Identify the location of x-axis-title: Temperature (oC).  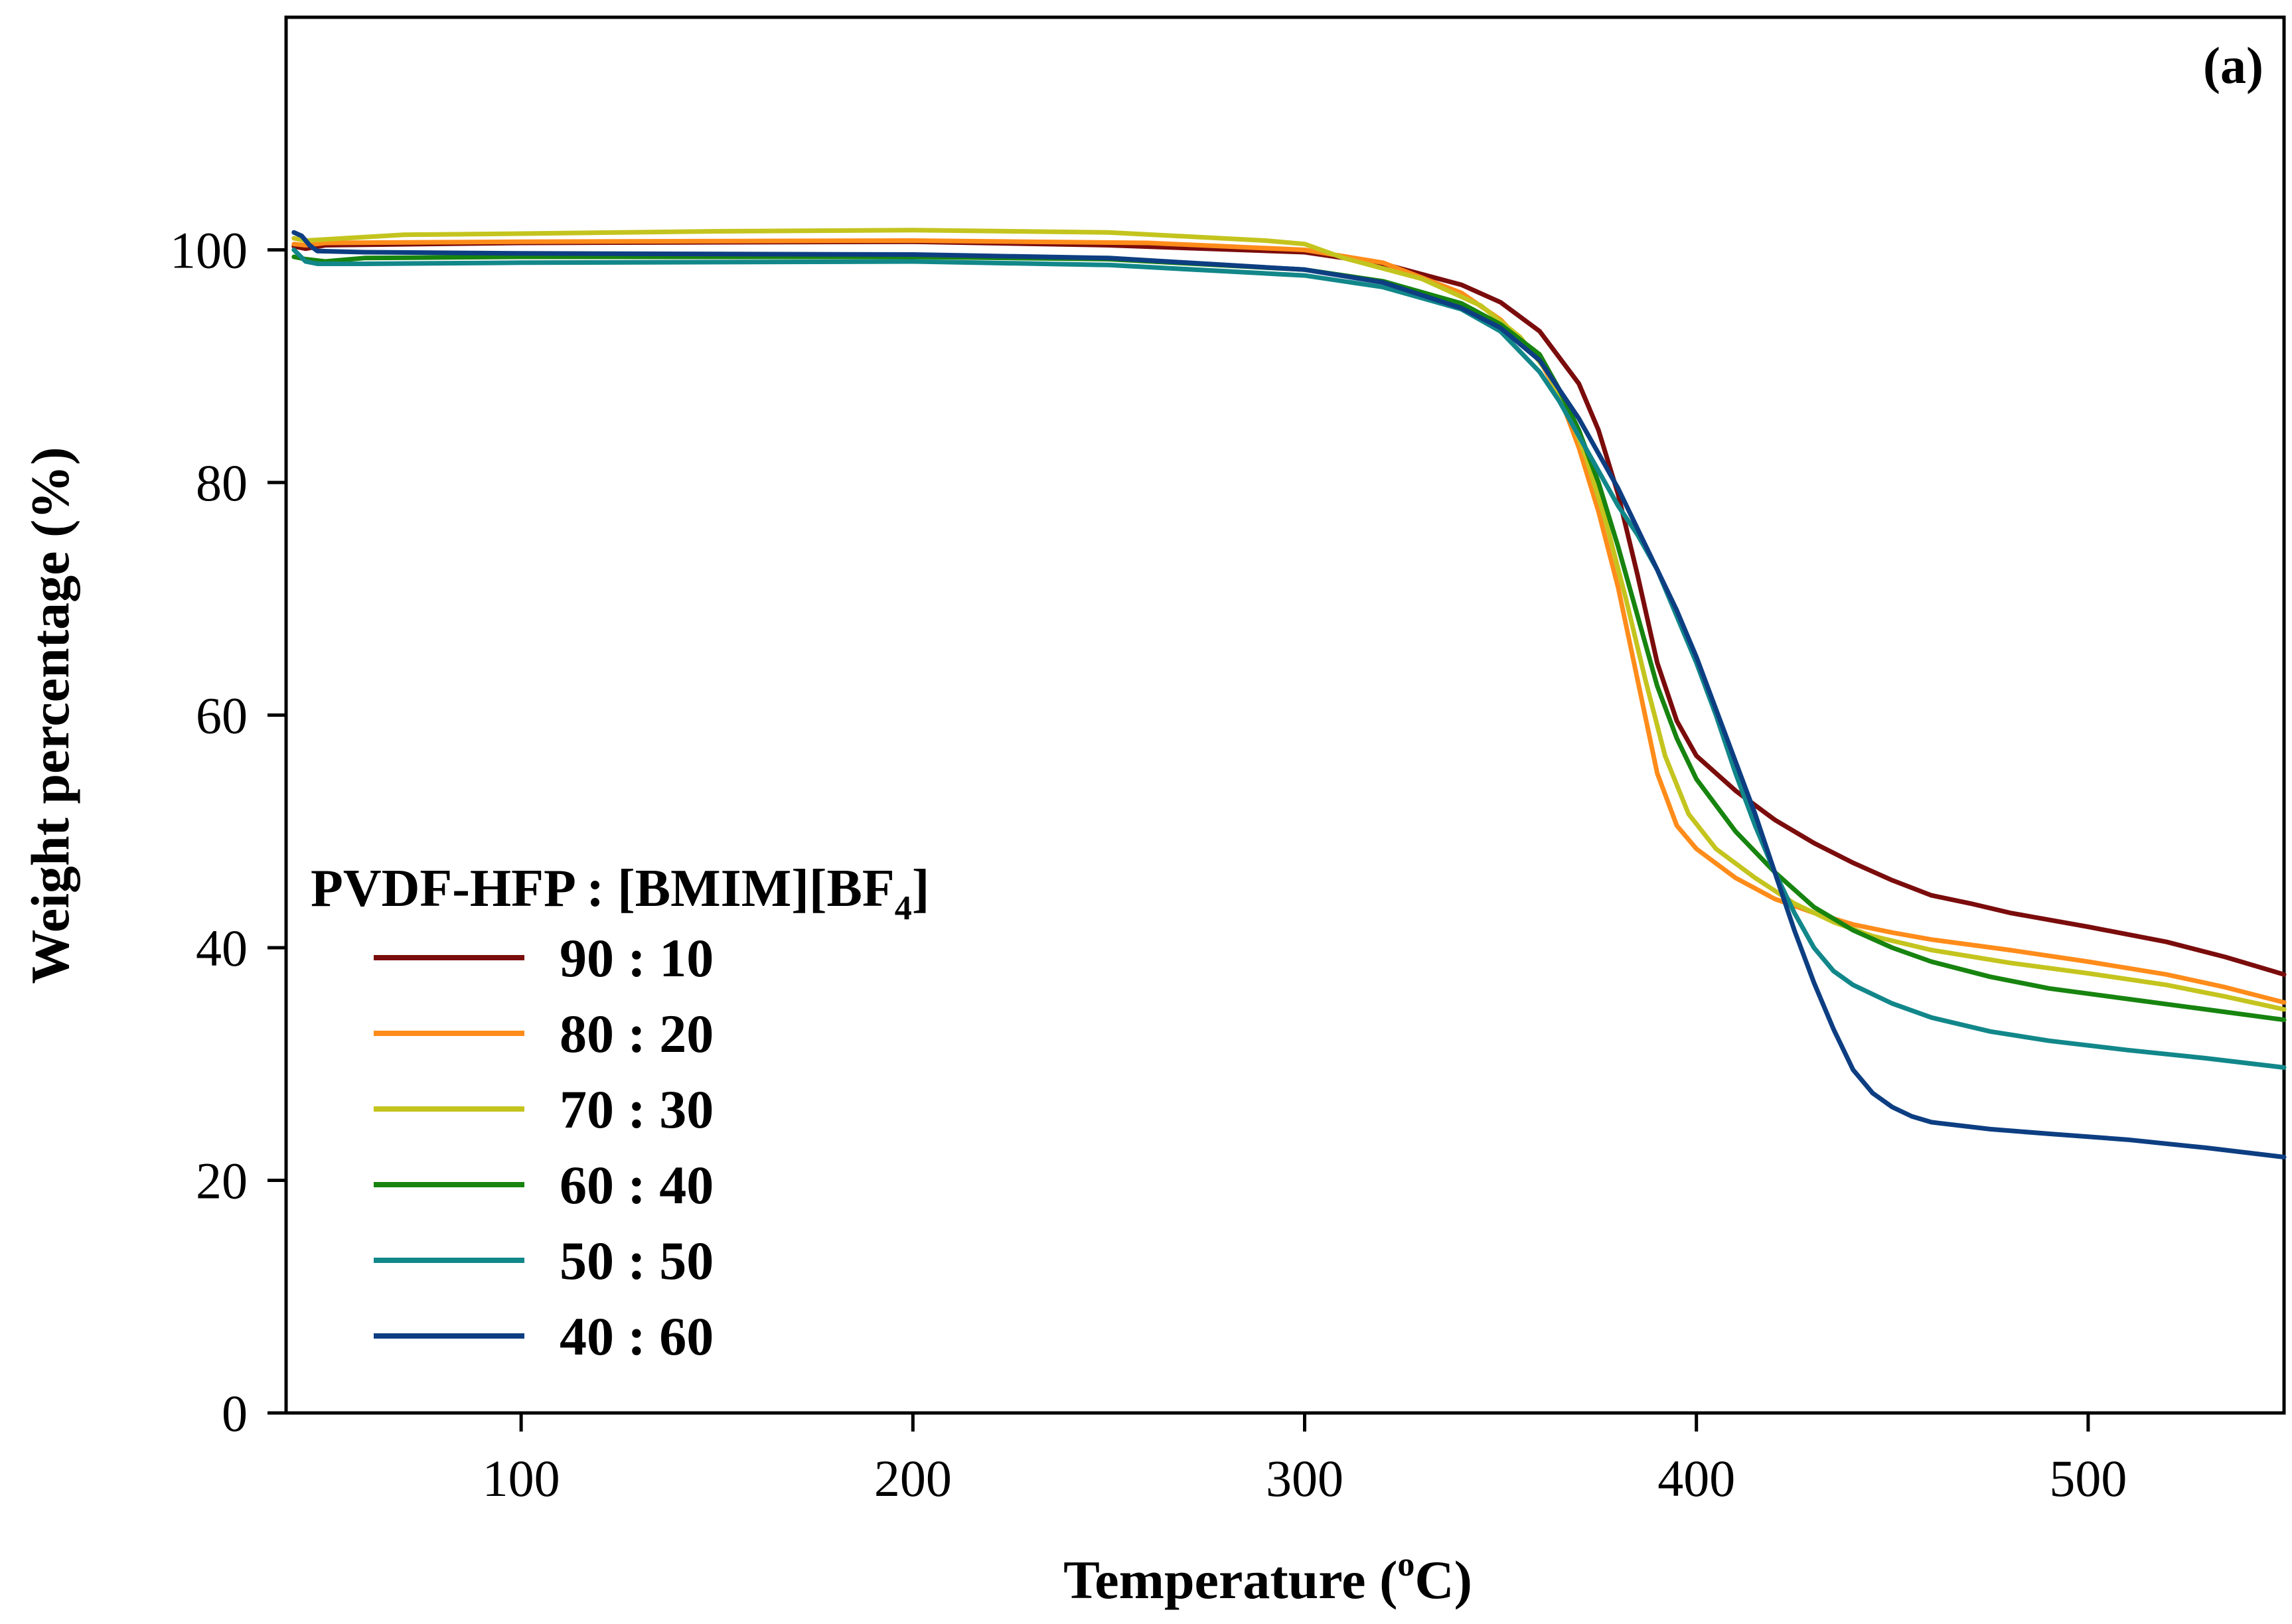
(1267, 1578).